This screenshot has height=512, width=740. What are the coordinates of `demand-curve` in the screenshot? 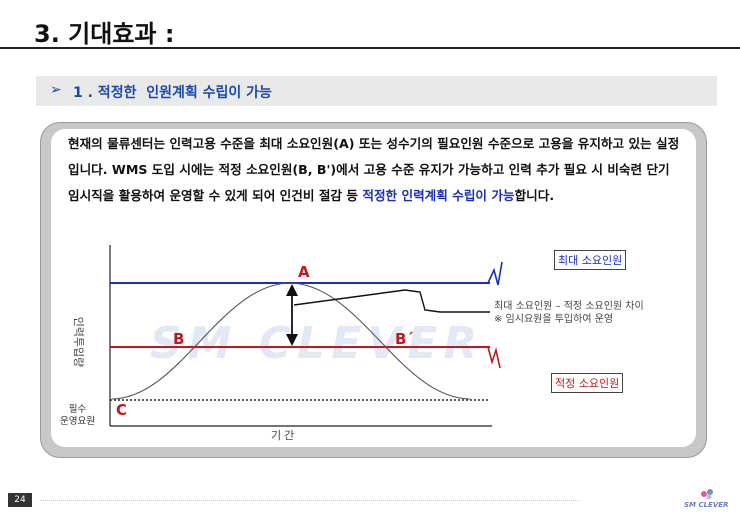 It's located at (291, 341).